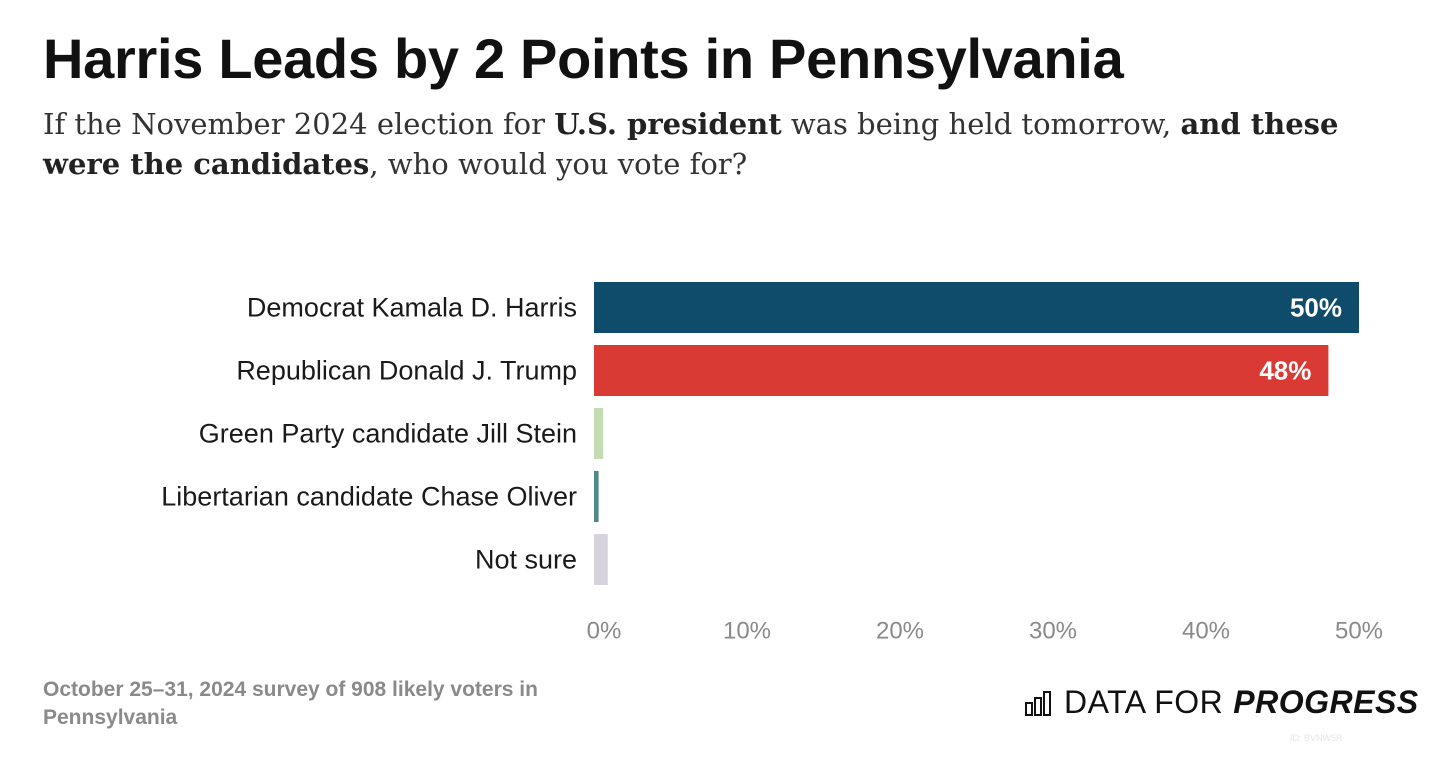 The image size is (1456, 776). Describe the element at coordinates (388, 434) in the screenshot. I see `category-label: Green Party candidate Jill Stein` at that location.